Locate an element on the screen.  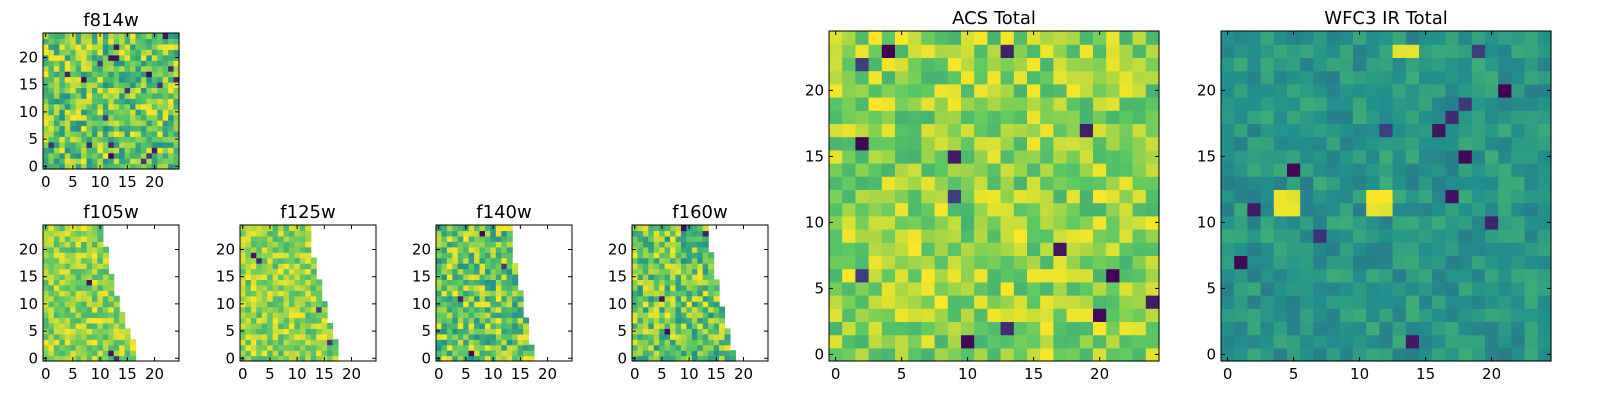
y-tick-label-15: 15 is located at coordinates (28, 85).